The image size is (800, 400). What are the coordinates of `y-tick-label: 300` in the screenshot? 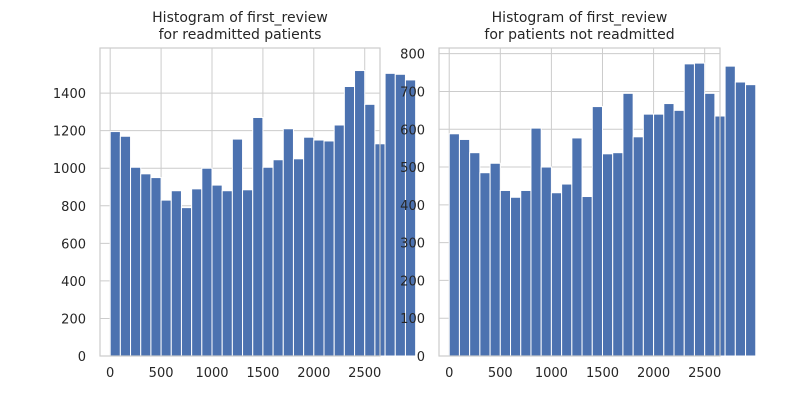 It's located at (412, 244).